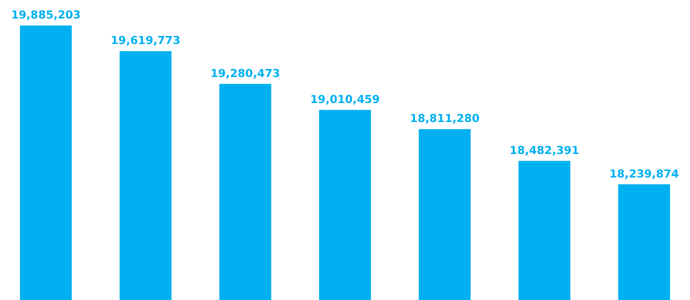 The height and width of the screenshot is (300, 690). I want to click on data-label: 18,811,280, so click(445, 119).